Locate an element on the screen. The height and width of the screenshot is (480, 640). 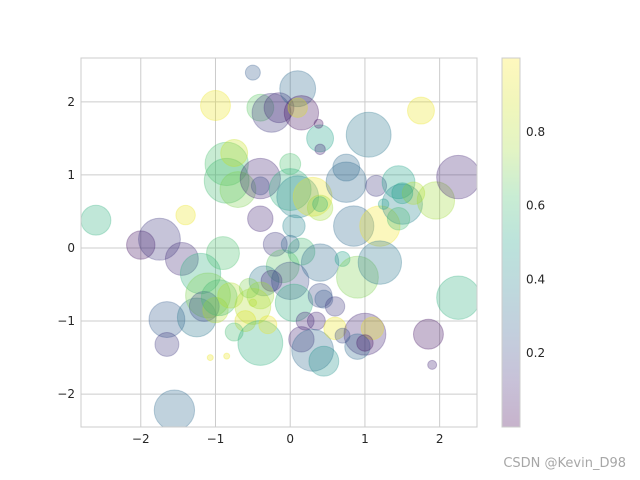
colorbar is located at coordinates (511, 242).